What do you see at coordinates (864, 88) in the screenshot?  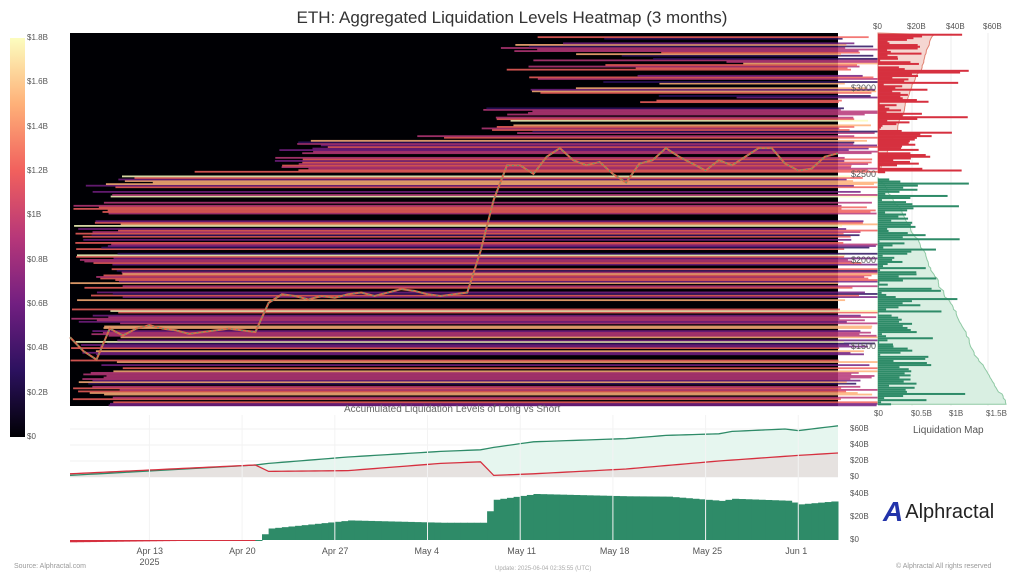 I see `price-tick: $3000` at bounding box center [864, 88].